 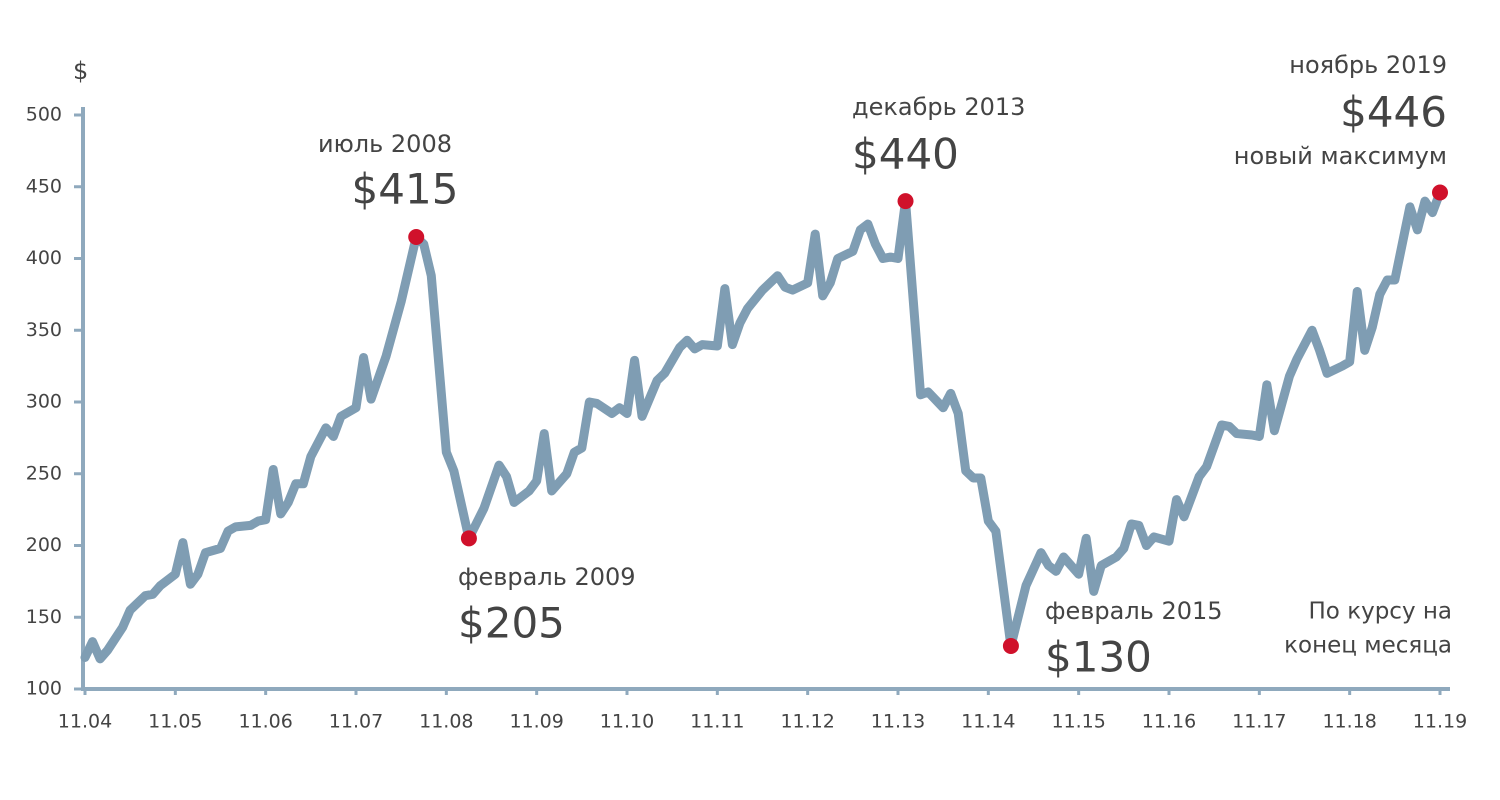 What do you see at coordinates (717, 722) in the screenshot?
I see `x-tick-label: 11.11` at bounding box center [717, 722].